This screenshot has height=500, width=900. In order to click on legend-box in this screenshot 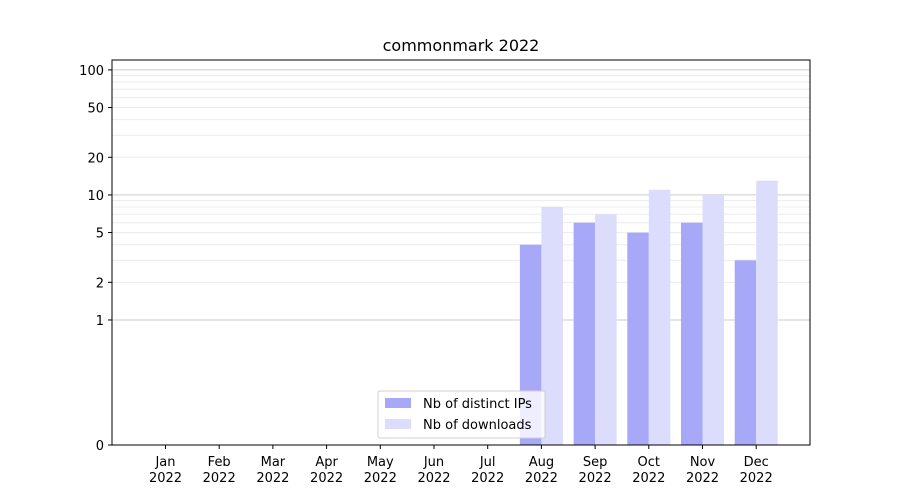, I will do `click(461, 414)`.